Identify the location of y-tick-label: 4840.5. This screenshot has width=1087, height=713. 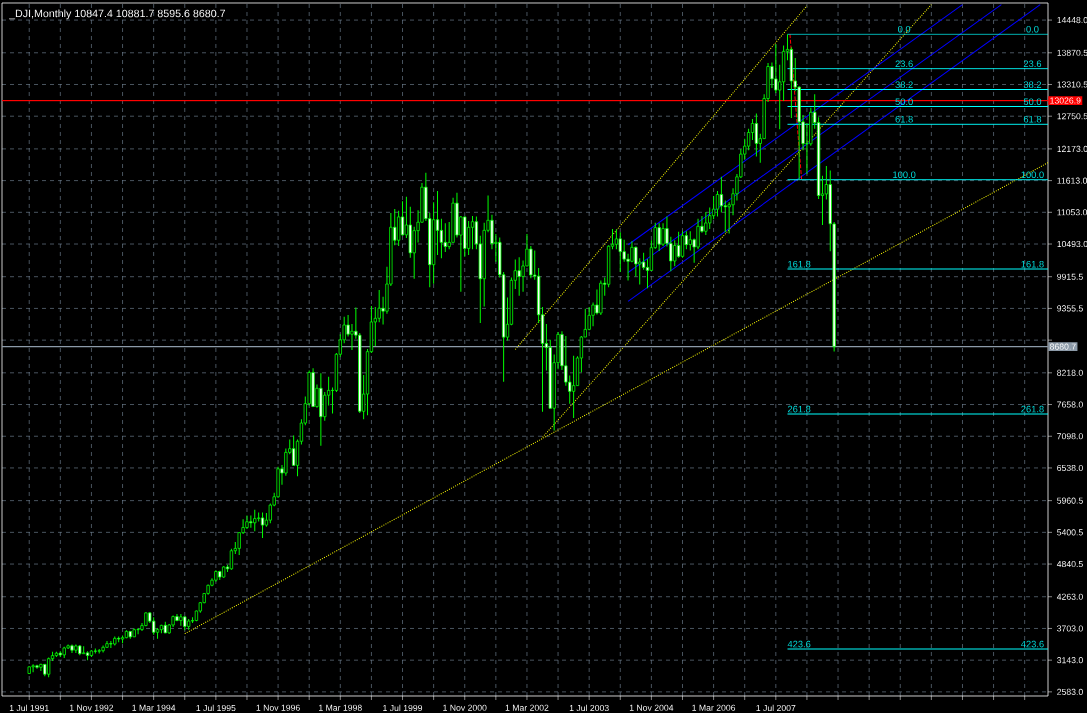
(1069, 564).